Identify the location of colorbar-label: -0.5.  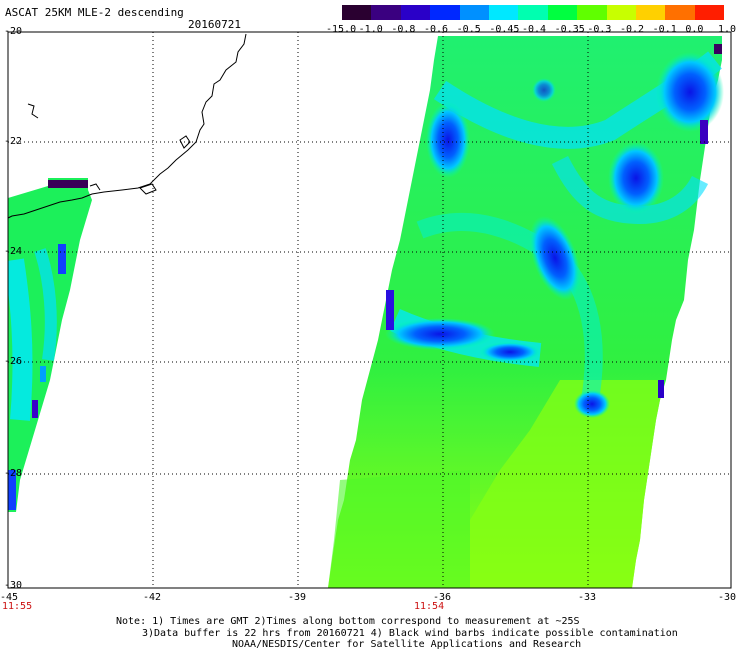
(468, 29).